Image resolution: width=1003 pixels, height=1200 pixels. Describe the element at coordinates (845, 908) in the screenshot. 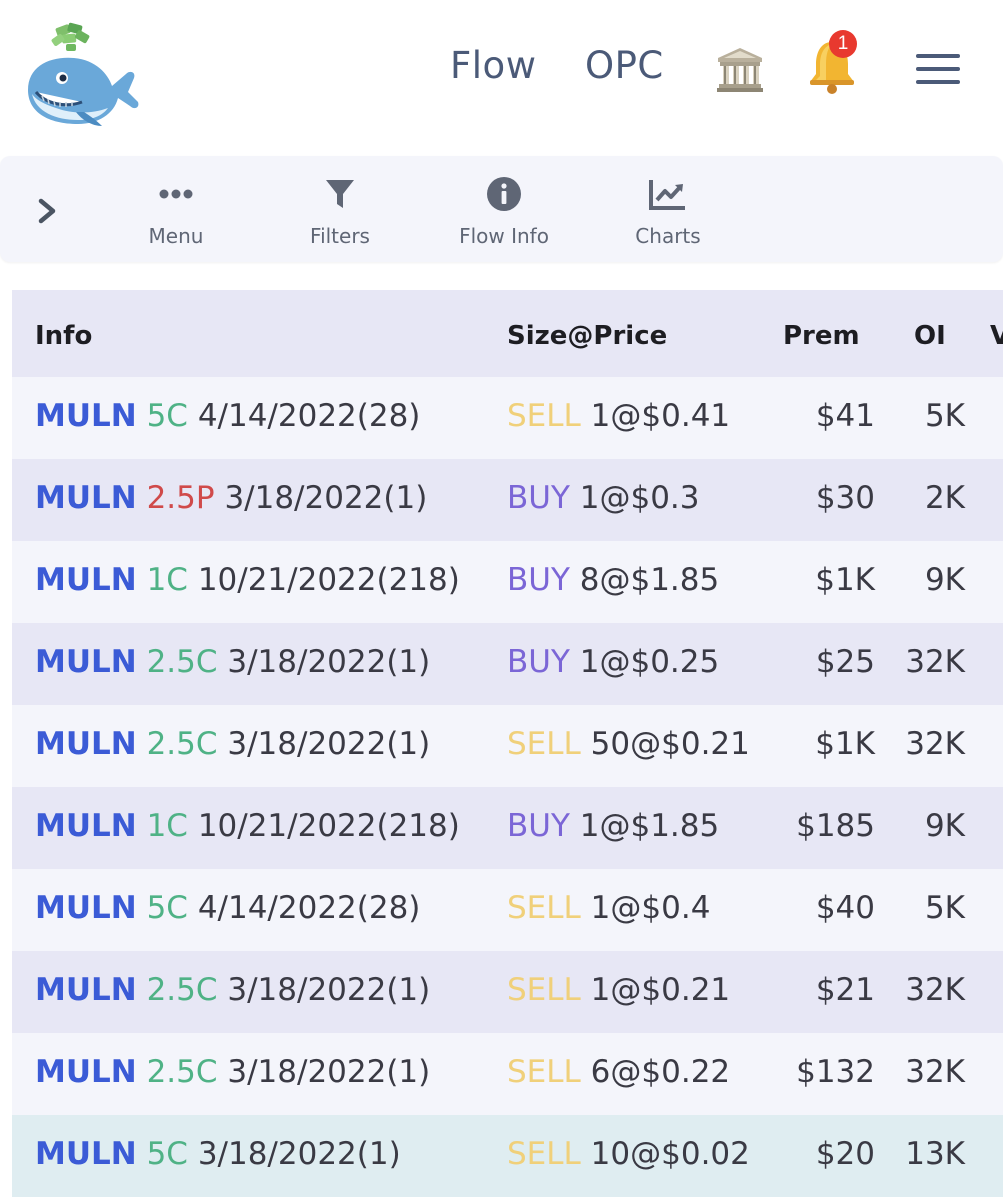

I see `premium-cell: $40` at that location.